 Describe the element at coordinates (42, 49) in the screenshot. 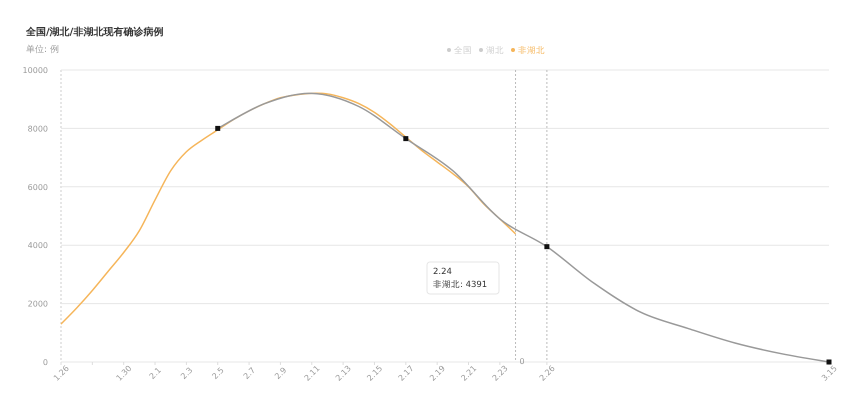

I see `chart-subtitle: 单位: 例` at that location.